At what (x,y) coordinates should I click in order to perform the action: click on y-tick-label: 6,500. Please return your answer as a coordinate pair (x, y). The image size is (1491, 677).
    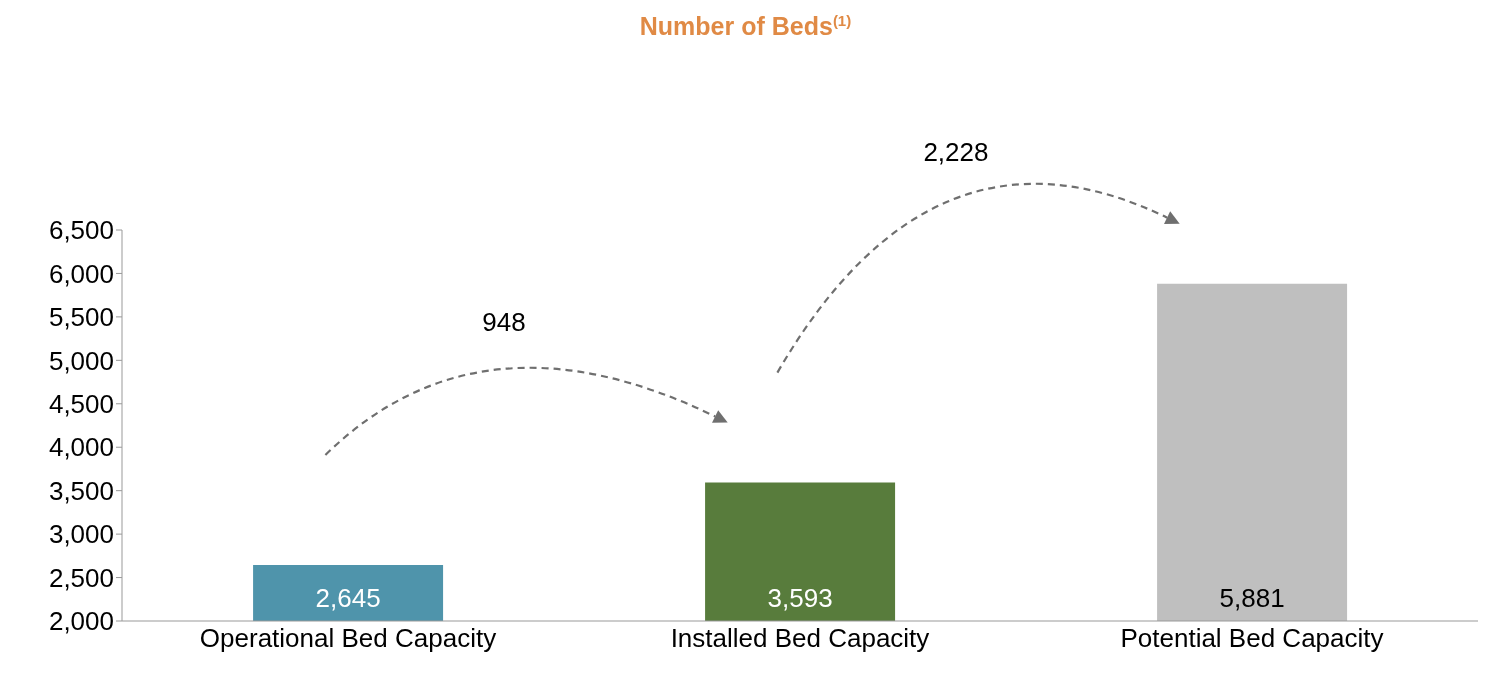
    Looking at the image, I should click on (81, 230).